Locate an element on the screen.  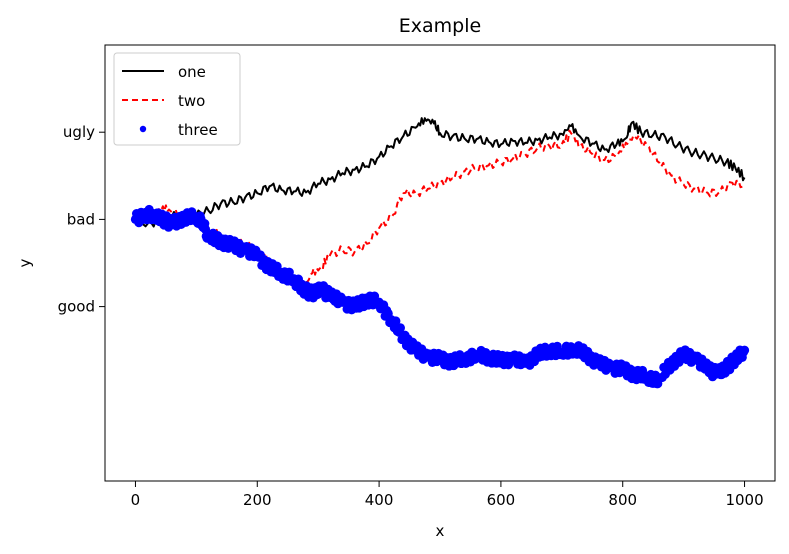
y-tick-label: good is located at coordinates (76, 307).